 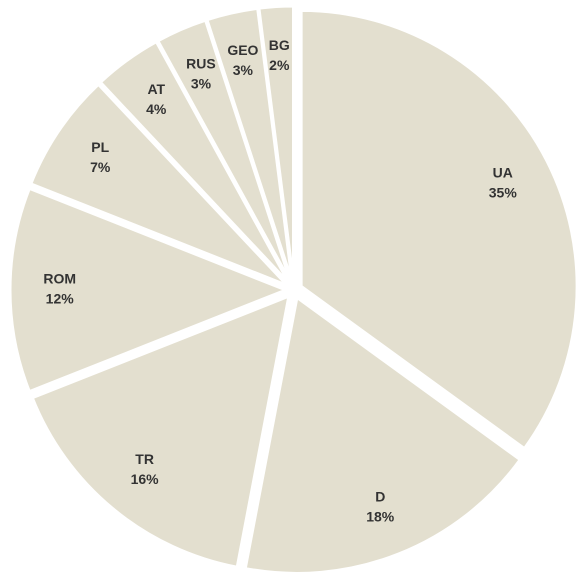 What do you see at coordinates (156, 109) in the screenshot?
I see `slice-value-label: 4%` at bounding box center [156, 109].